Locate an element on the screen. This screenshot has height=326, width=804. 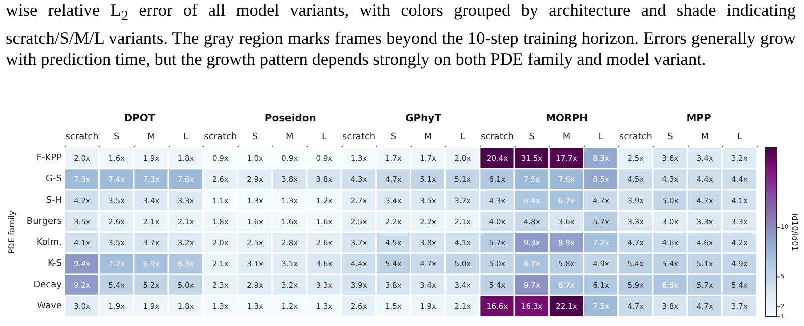
text: GPhyT is located at coordinates (424, 119).